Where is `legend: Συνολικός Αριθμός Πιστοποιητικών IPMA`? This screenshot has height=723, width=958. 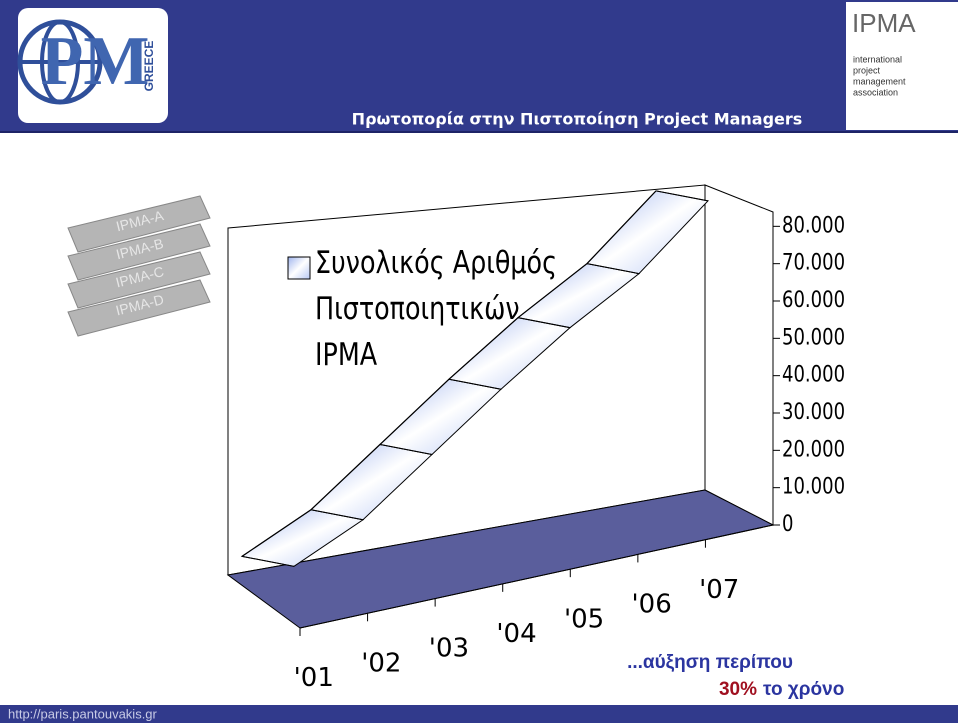 legend: Συνολικός Αριθμός Πιστοποιητικών IPMA is located at coordinates (446, 309).